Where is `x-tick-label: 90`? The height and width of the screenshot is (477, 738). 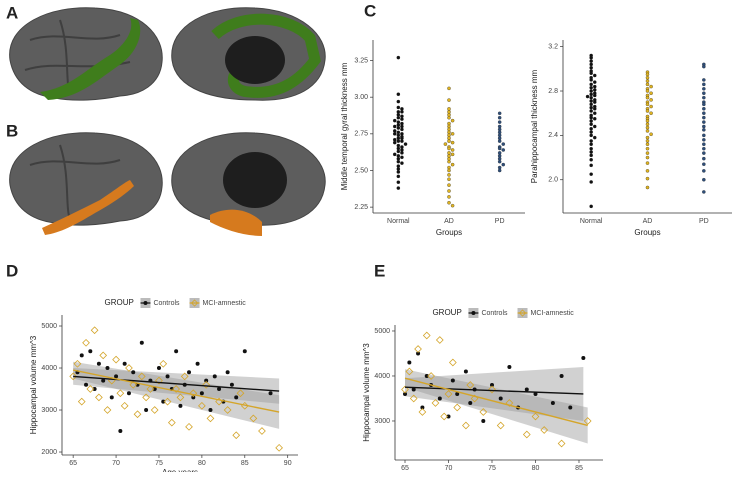 x-tick-label: 90 is located at coordinates (288, 463).